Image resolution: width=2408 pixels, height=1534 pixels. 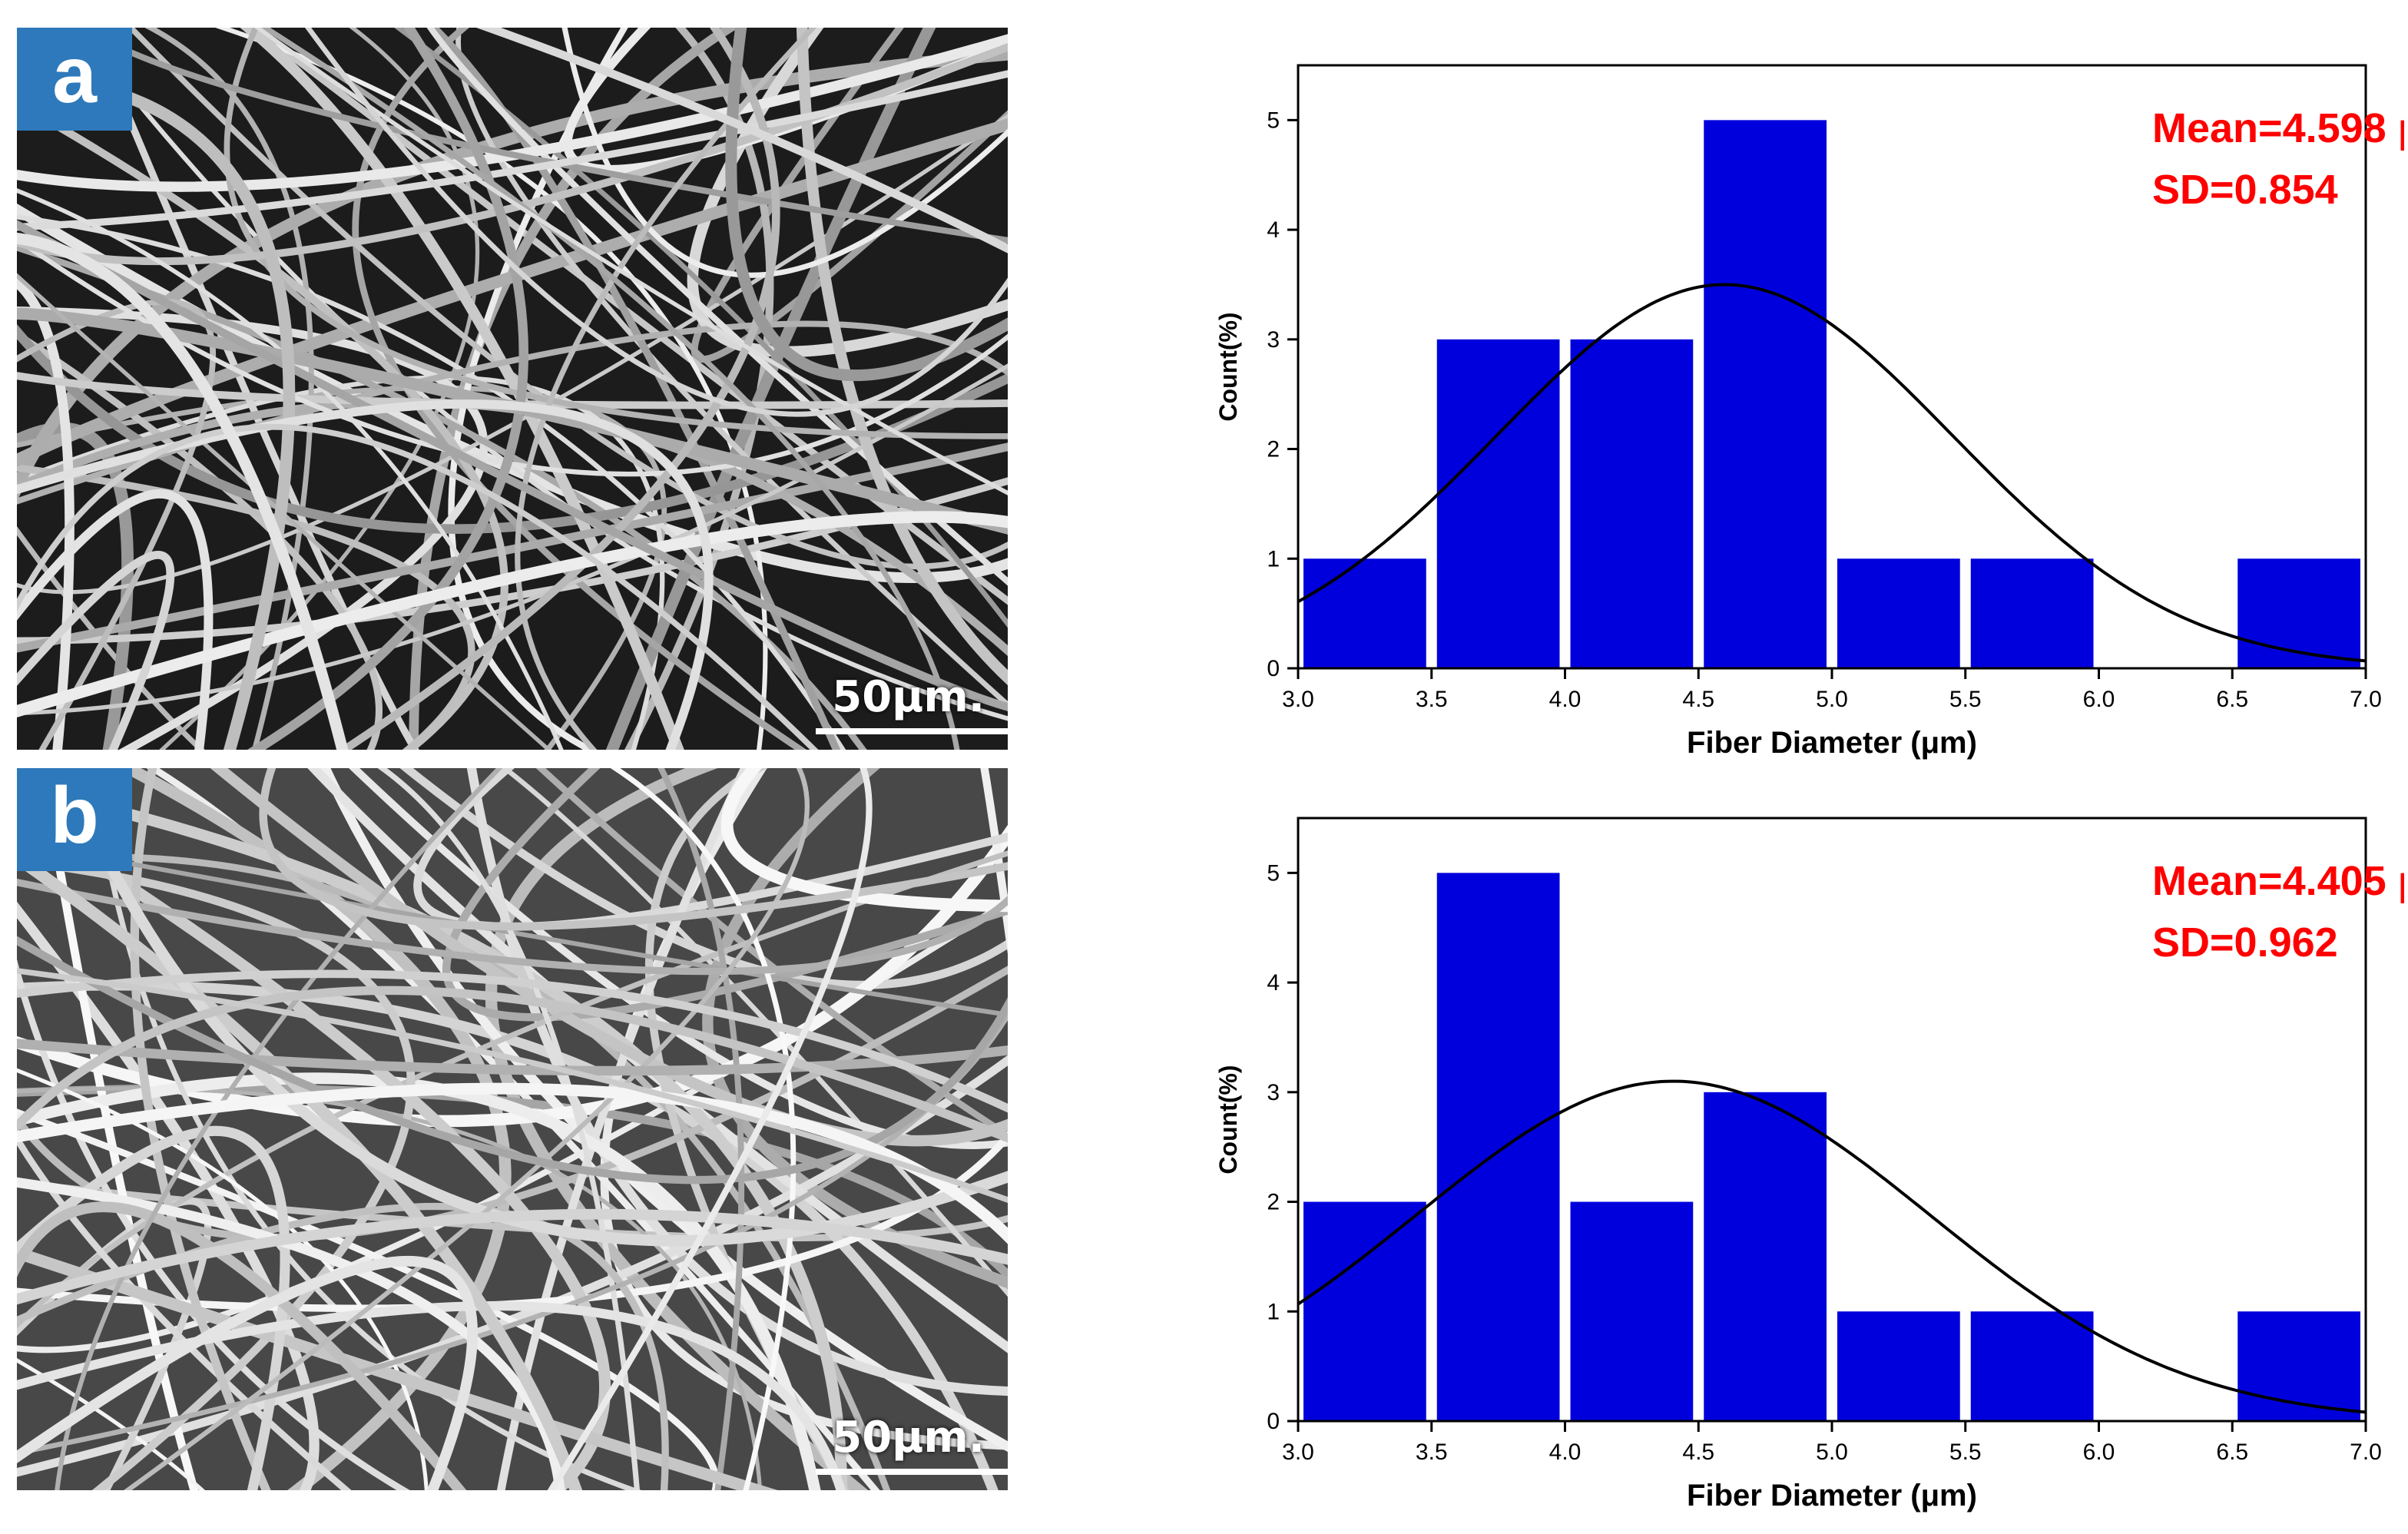 What do you see at coordinates (1832, 1495) in the screenshot?
I see `x-axis-label: Fiber Diameter (μm)` at bounding box center [1832, 1495].